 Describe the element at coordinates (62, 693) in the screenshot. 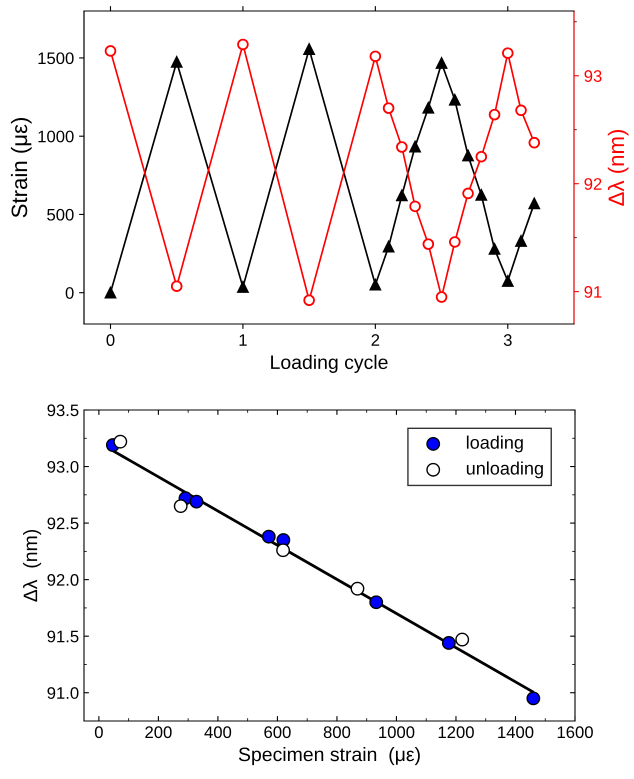

I see `y-tick-label: 91.0` at that location.